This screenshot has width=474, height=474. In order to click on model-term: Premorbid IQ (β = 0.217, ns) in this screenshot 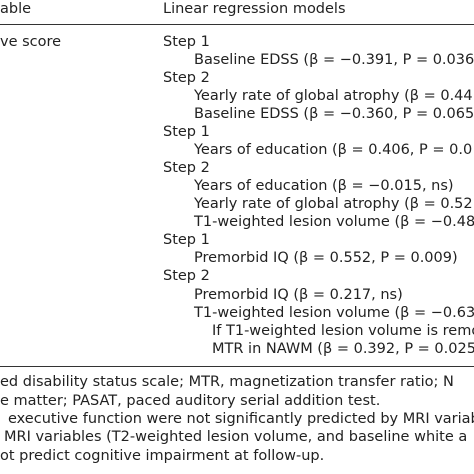, I will do `click(298, 295)`.